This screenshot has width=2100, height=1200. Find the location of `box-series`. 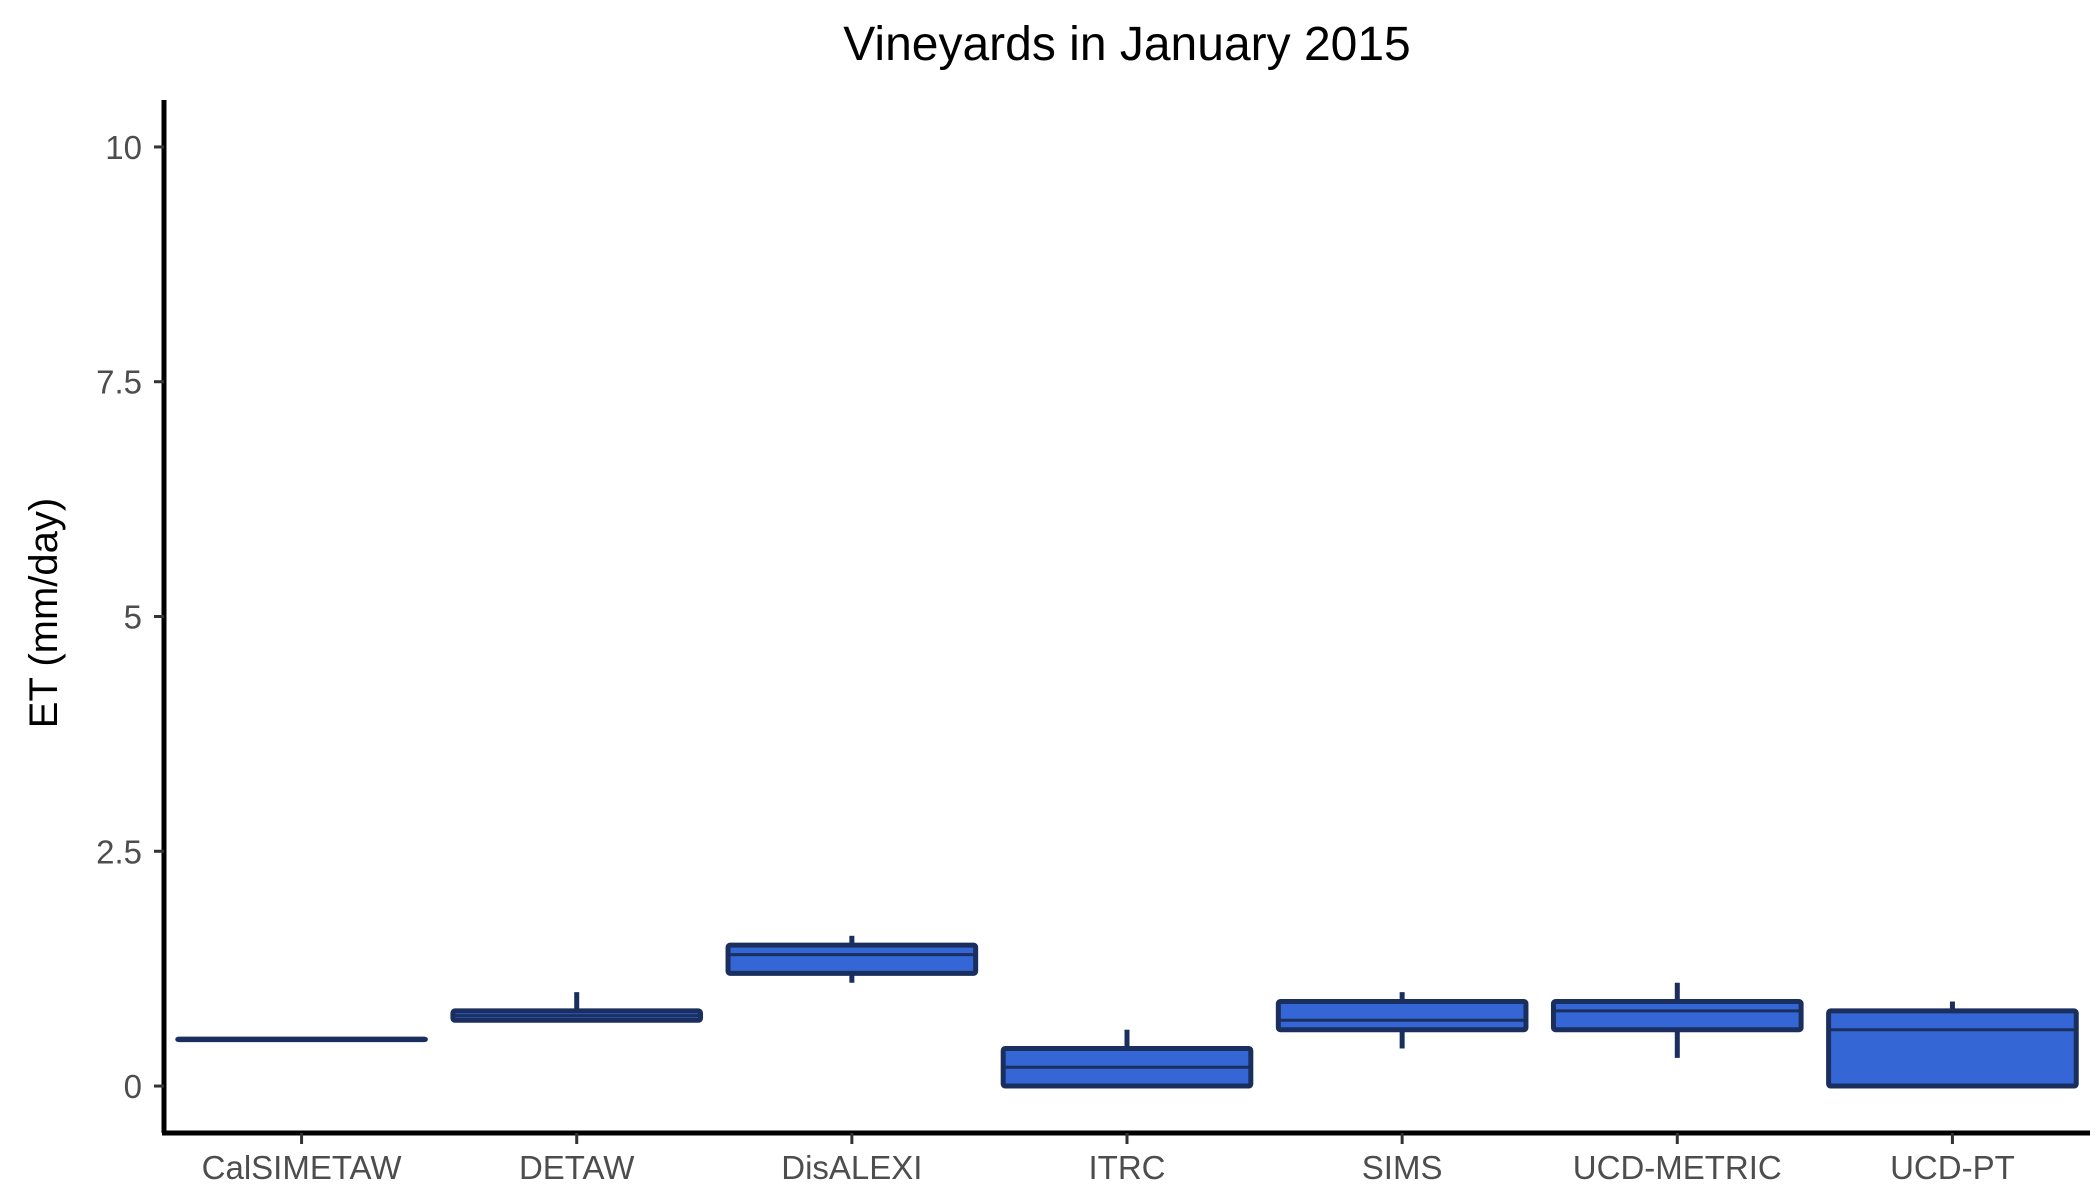

box-series is located at coordinates (1127, 1012).